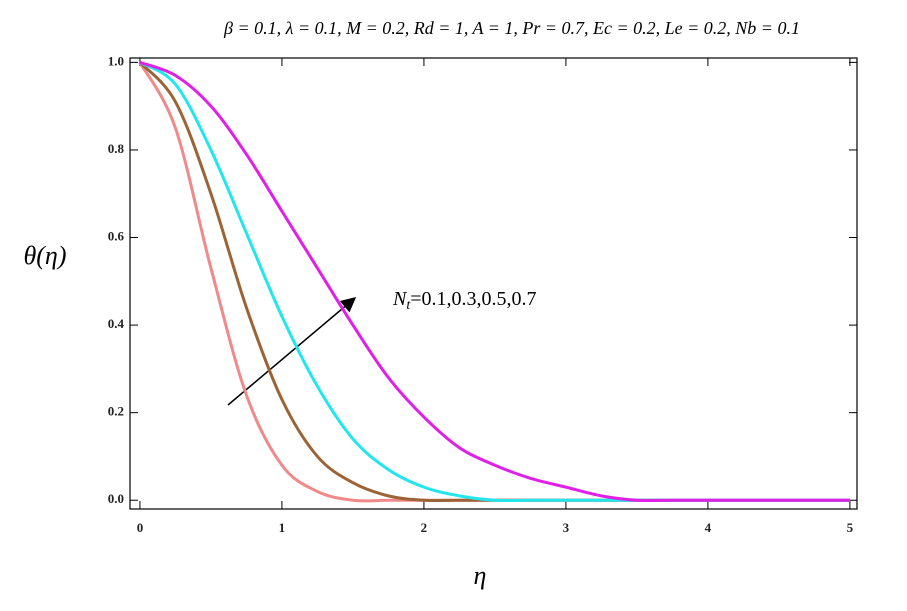 The width and height of the screenshot is (907, 611). What do you see at coordinates (708, 527) in the screenshot?
I see `x-tick-label: 4` at bounding box center [708, 527].